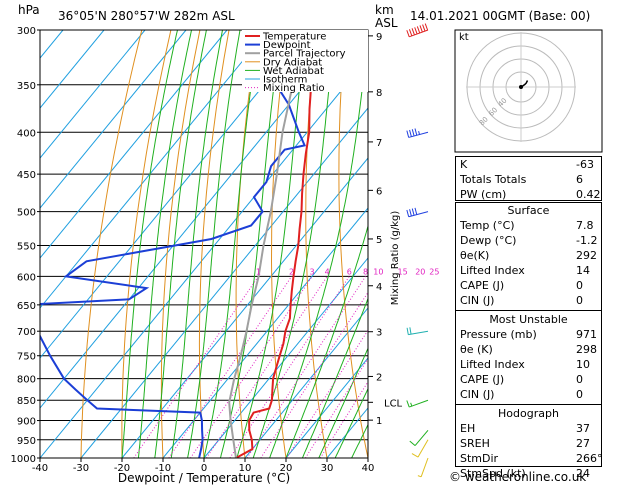 The image size is (629, 486). What do you see at coordinates (26, 31) in the screenshot?
I see `pressure-tick-label: 300` at bounding box center [26, 31].